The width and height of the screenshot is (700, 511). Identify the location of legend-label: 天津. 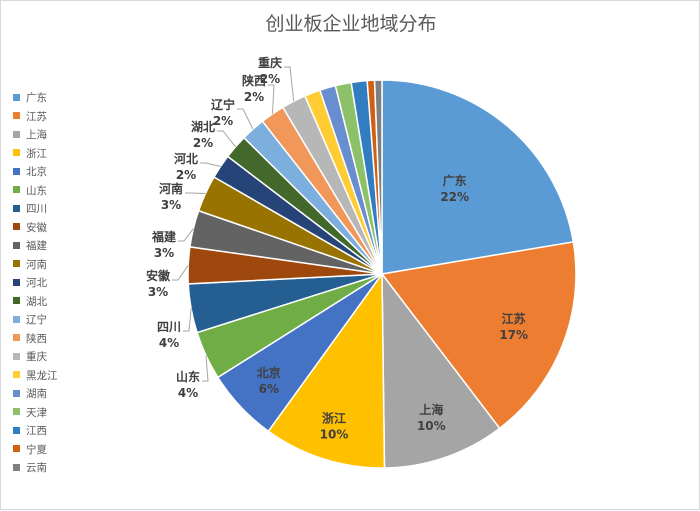
(36, 412).